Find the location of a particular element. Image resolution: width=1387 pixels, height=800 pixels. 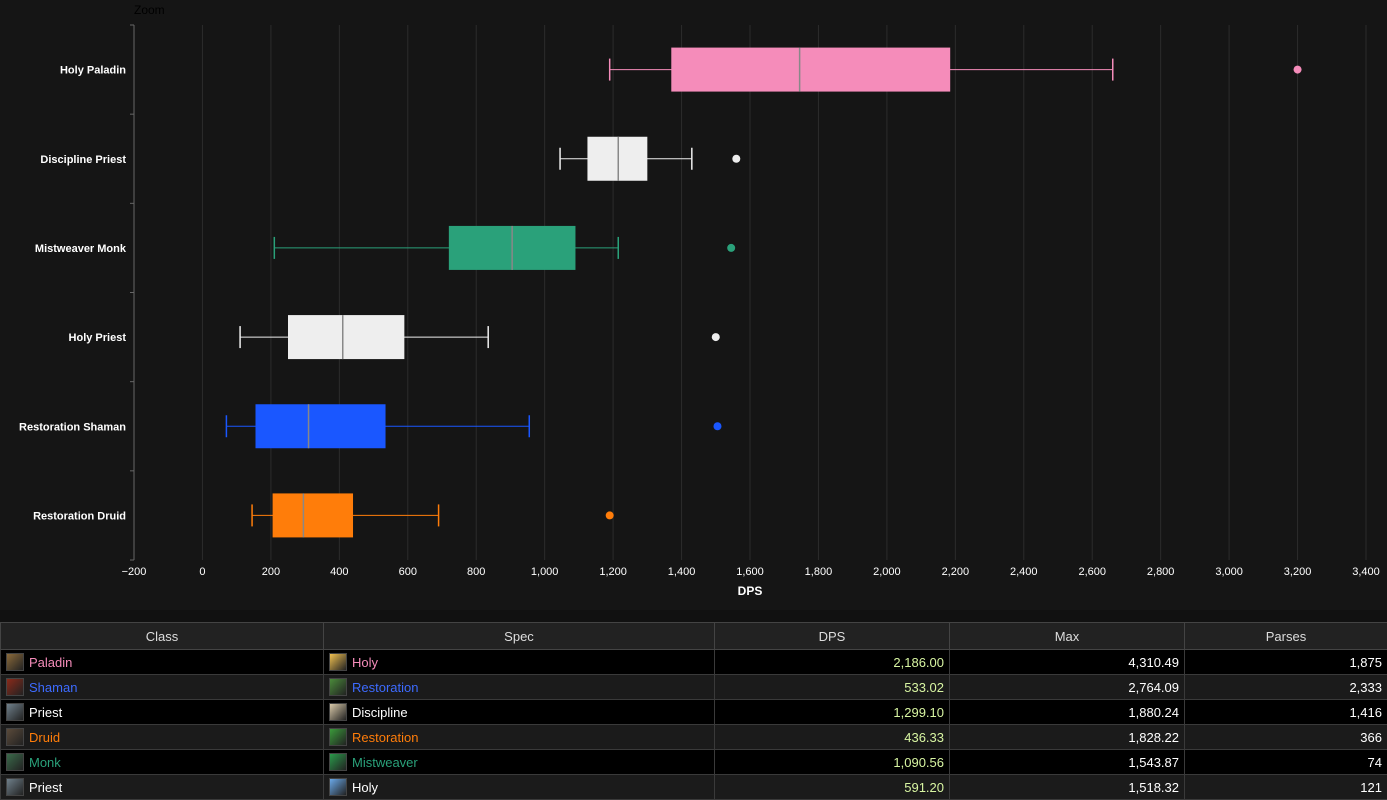

category-label: Restoration Shaman is located at coordinates (72, 427).